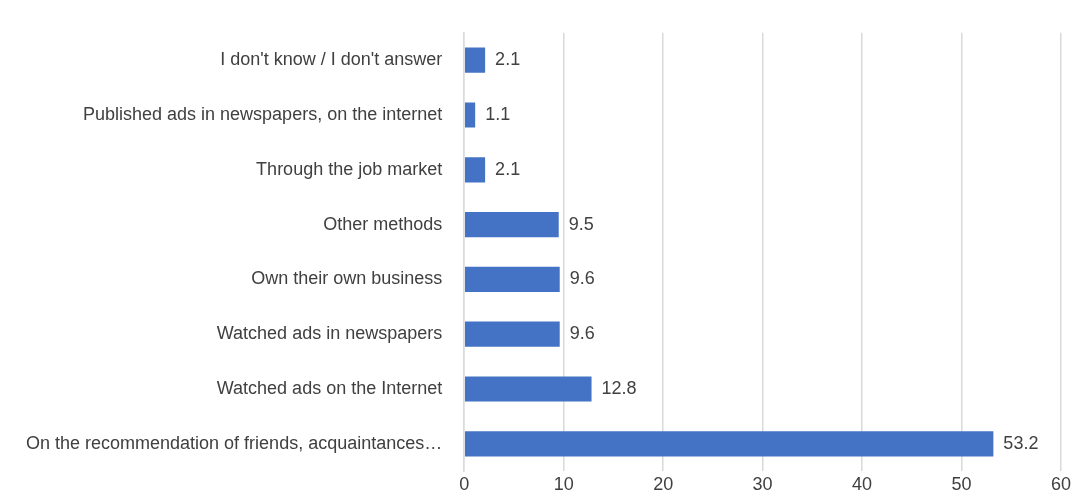 The image size is (1087, 504). I want to click on y-tick-label: Through the job market, so click(349, 168).